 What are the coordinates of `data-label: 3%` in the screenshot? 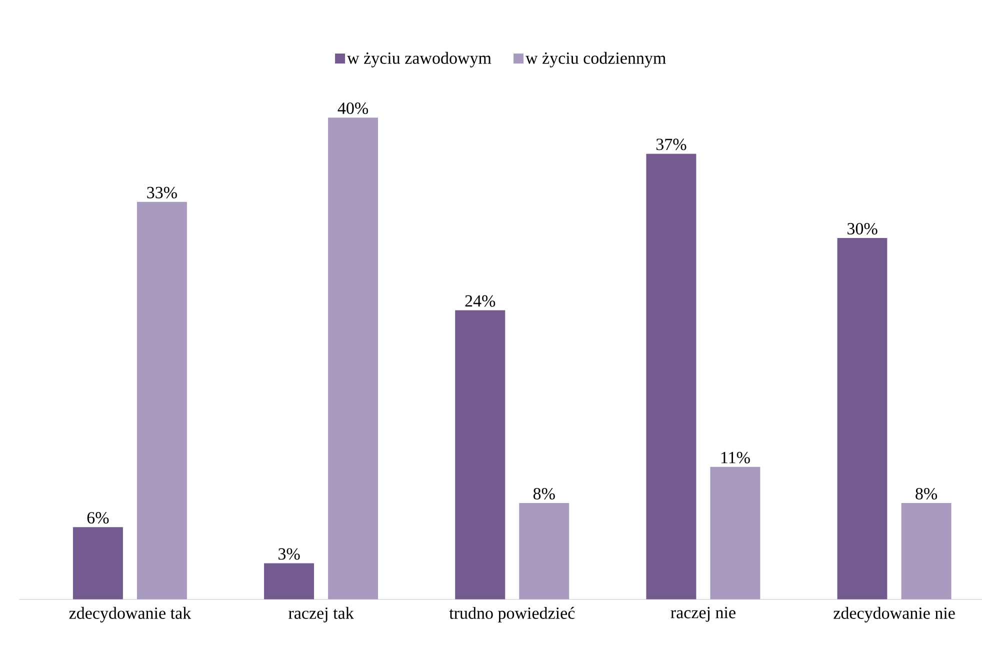 It's located at (289, 554).